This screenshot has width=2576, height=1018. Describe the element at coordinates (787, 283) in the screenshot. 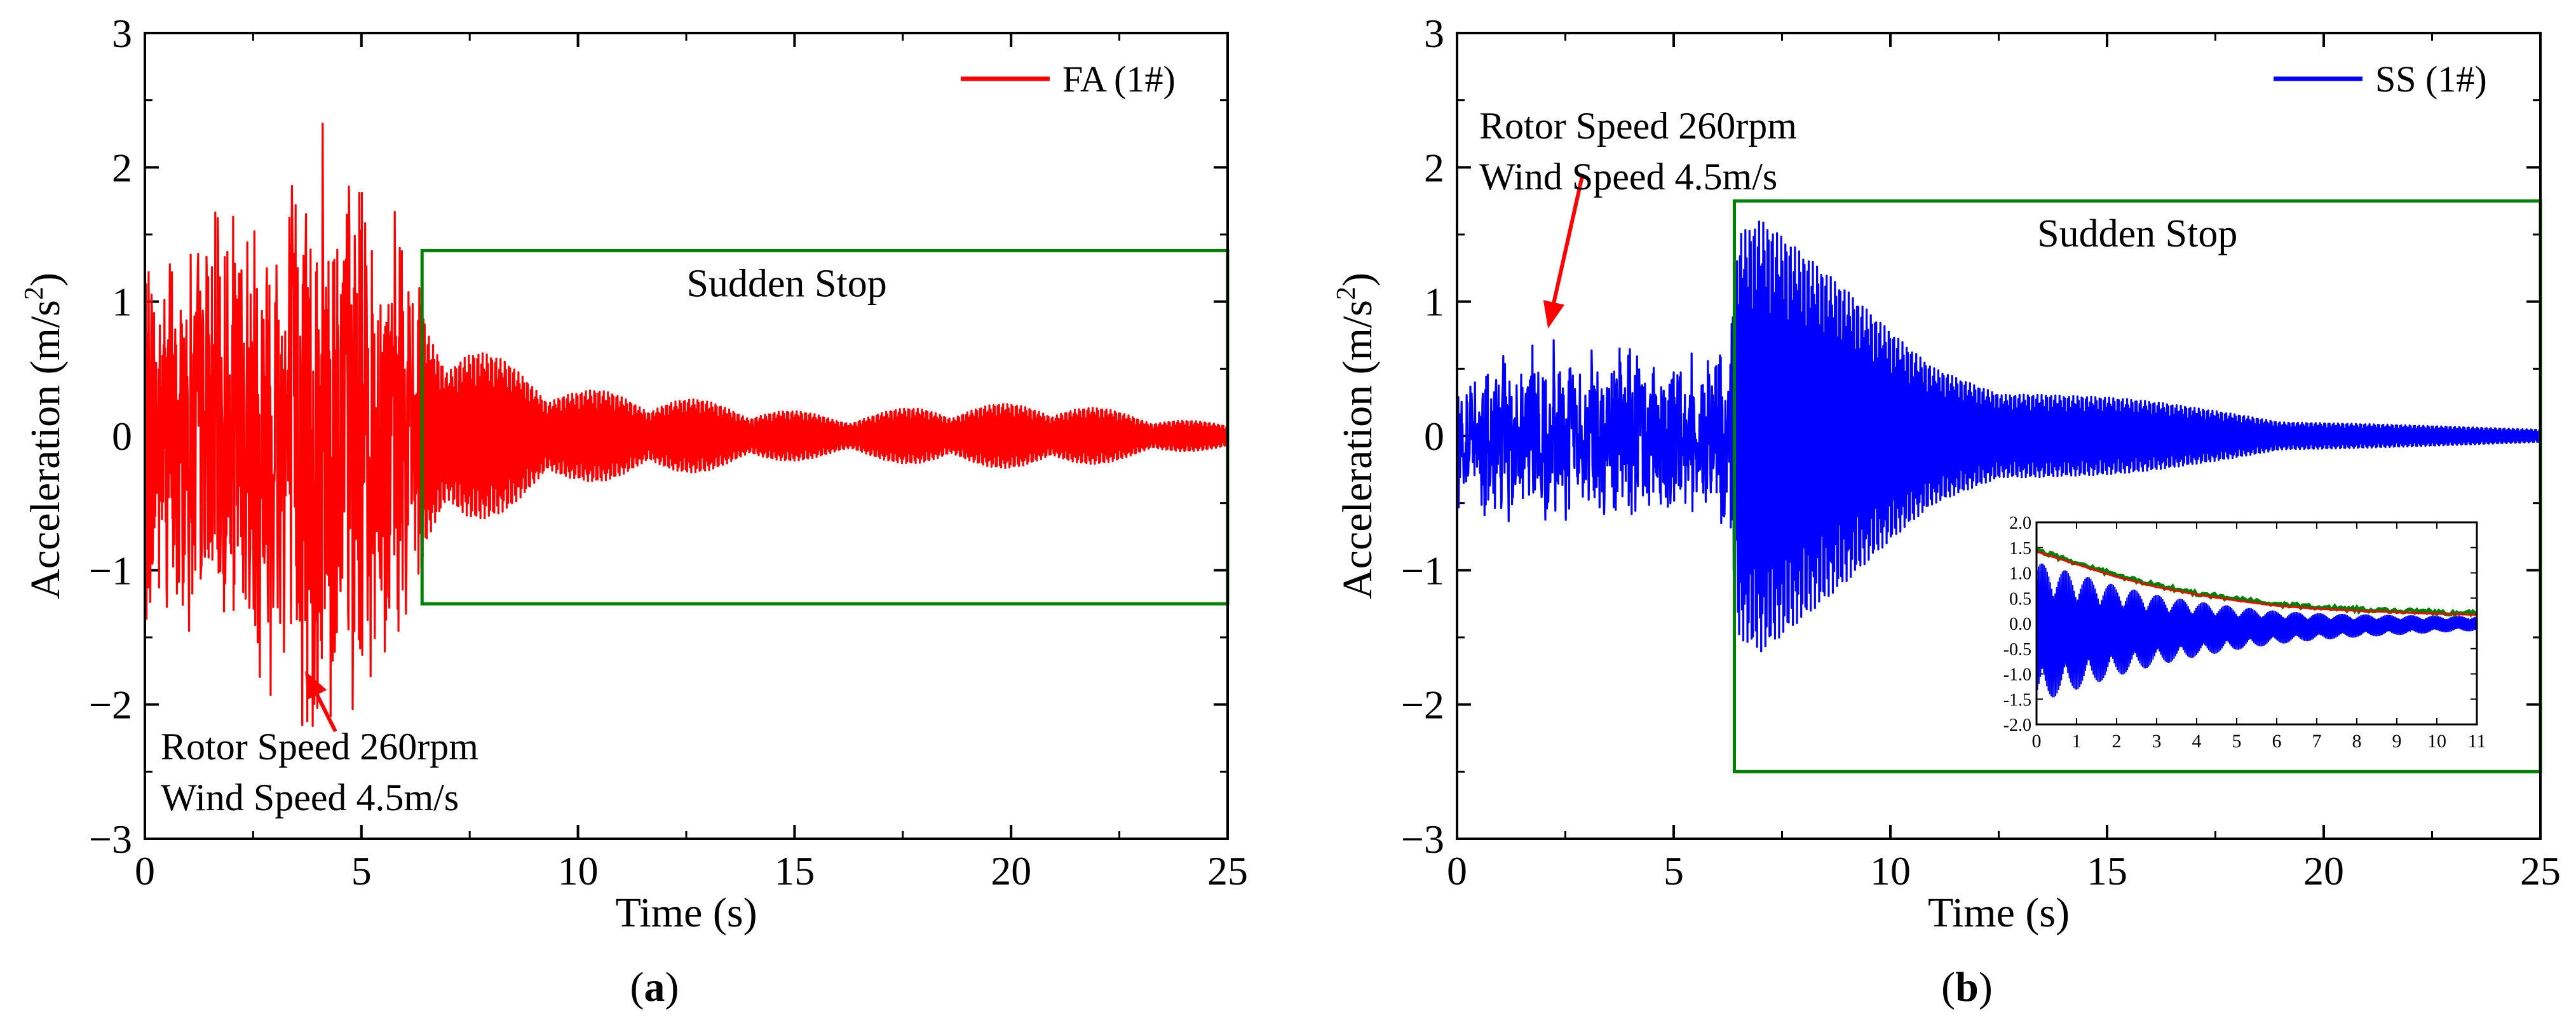

I see `panel-a-sudden-stop-label: Sudden Stop` at that location.